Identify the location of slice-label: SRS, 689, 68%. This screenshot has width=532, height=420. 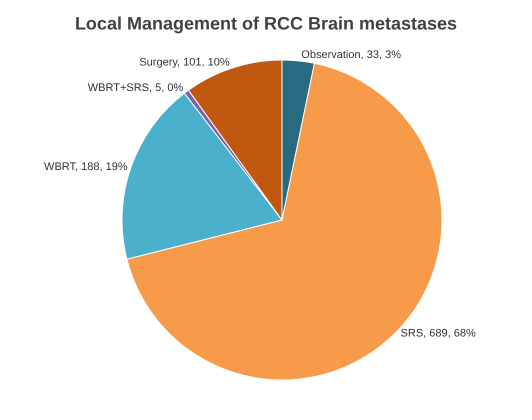
(438, 334).